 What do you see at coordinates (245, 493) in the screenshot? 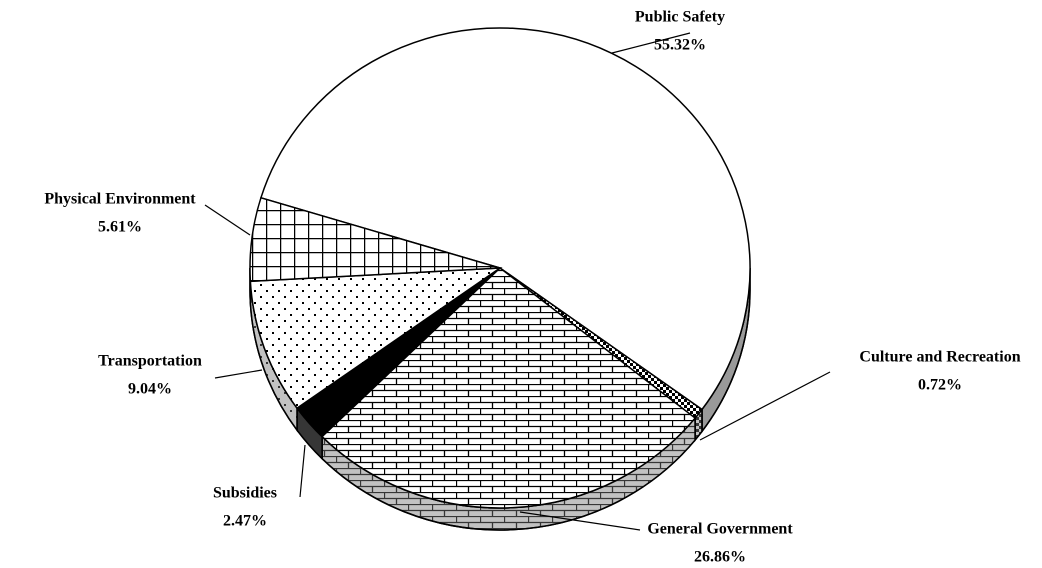
I see `slice-label: Subsidies` at bounding box center [245, 493].